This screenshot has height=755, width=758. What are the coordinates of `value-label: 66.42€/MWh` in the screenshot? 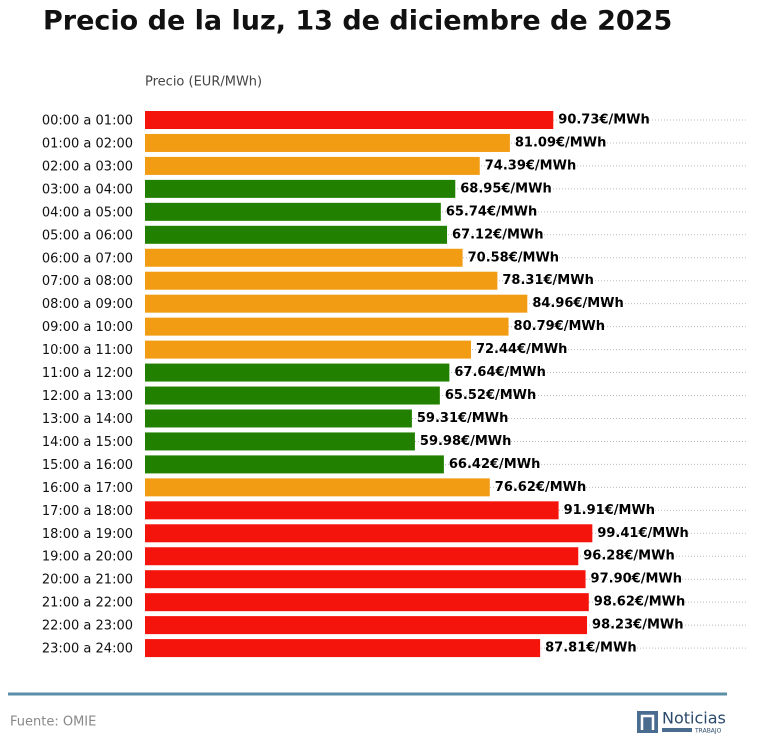 It's located at (494, 464).